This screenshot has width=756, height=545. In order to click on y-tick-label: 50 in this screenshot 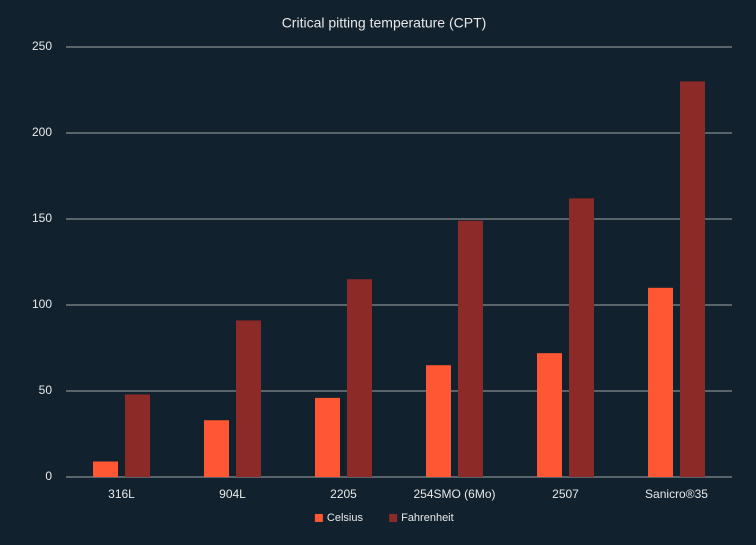, I will do `click(46, 390)`.